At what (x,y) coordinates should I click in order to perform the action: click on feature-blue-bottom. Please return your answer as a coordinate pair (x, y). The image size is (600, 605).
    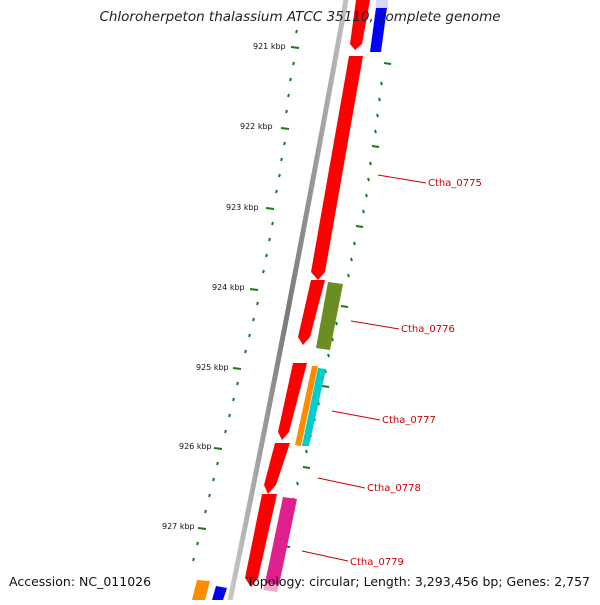
    Looking at the image, I should click on (219, 593).